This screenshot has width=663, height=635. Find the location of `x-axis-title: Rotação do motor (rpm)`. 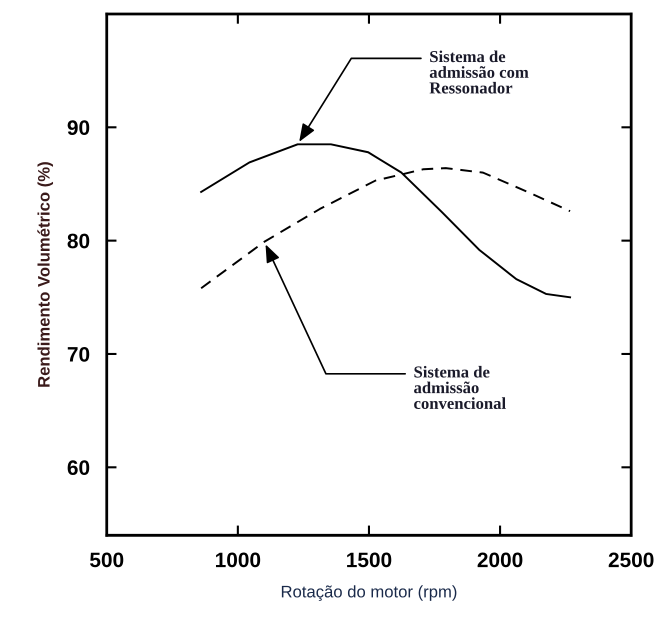

x-axis-title: Rotação do motor (rpm) is located at coordinates (369, 593).